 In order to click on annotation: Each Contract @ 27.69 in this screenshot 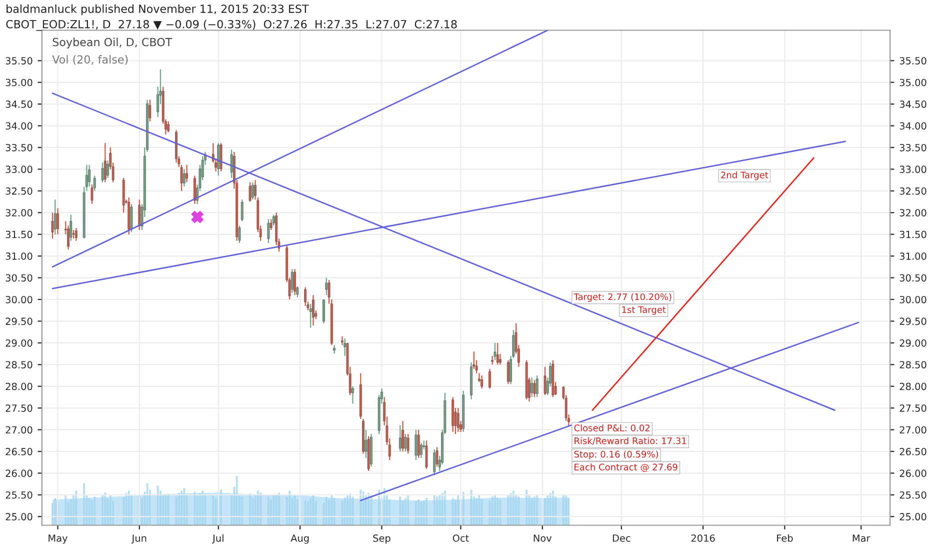, I will do `click(626, 467)`.